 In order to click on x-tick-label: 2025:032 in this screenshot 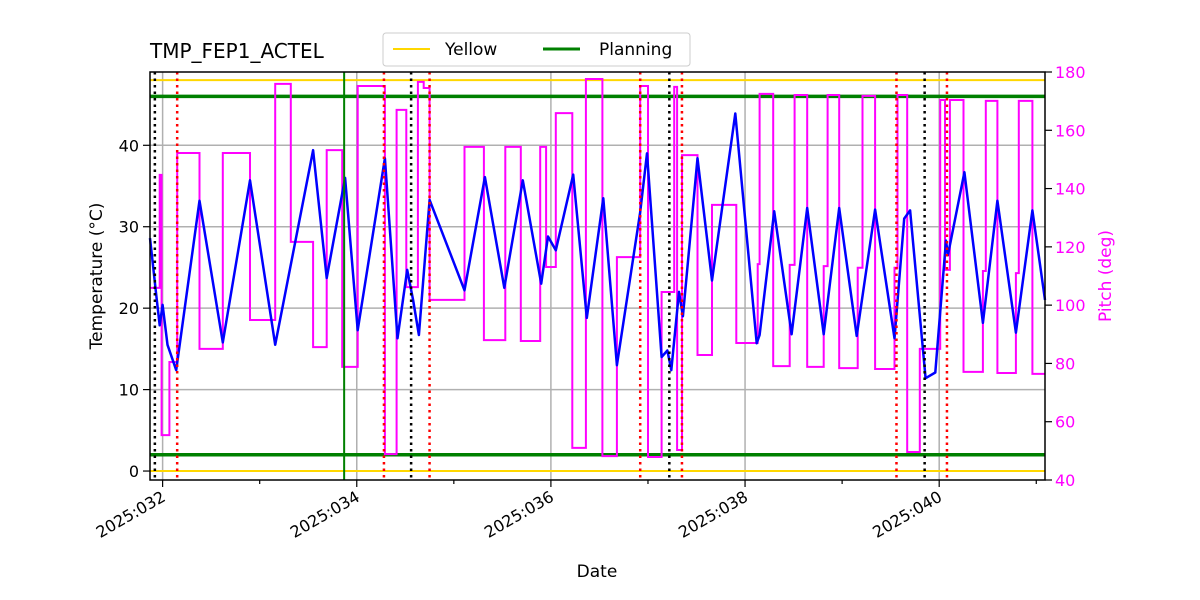, I will do `click(131, 514)`.